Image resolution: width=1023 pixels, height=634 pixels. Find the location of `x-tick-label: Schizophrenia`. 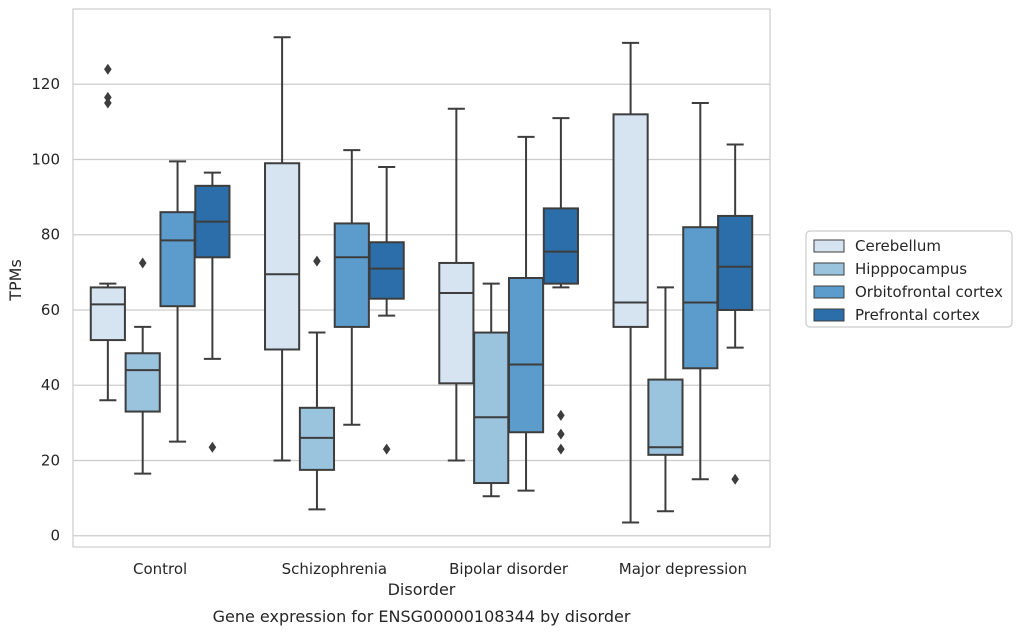

x-tick-label: Schizophrenia is located at coordinates (334, 569).